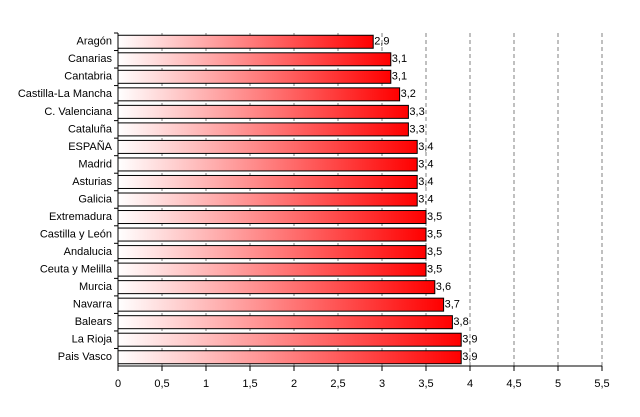  Describe the element at coordinates (93, 305) in the screenshot. I see `y-tick-label: Navarra` at that location.